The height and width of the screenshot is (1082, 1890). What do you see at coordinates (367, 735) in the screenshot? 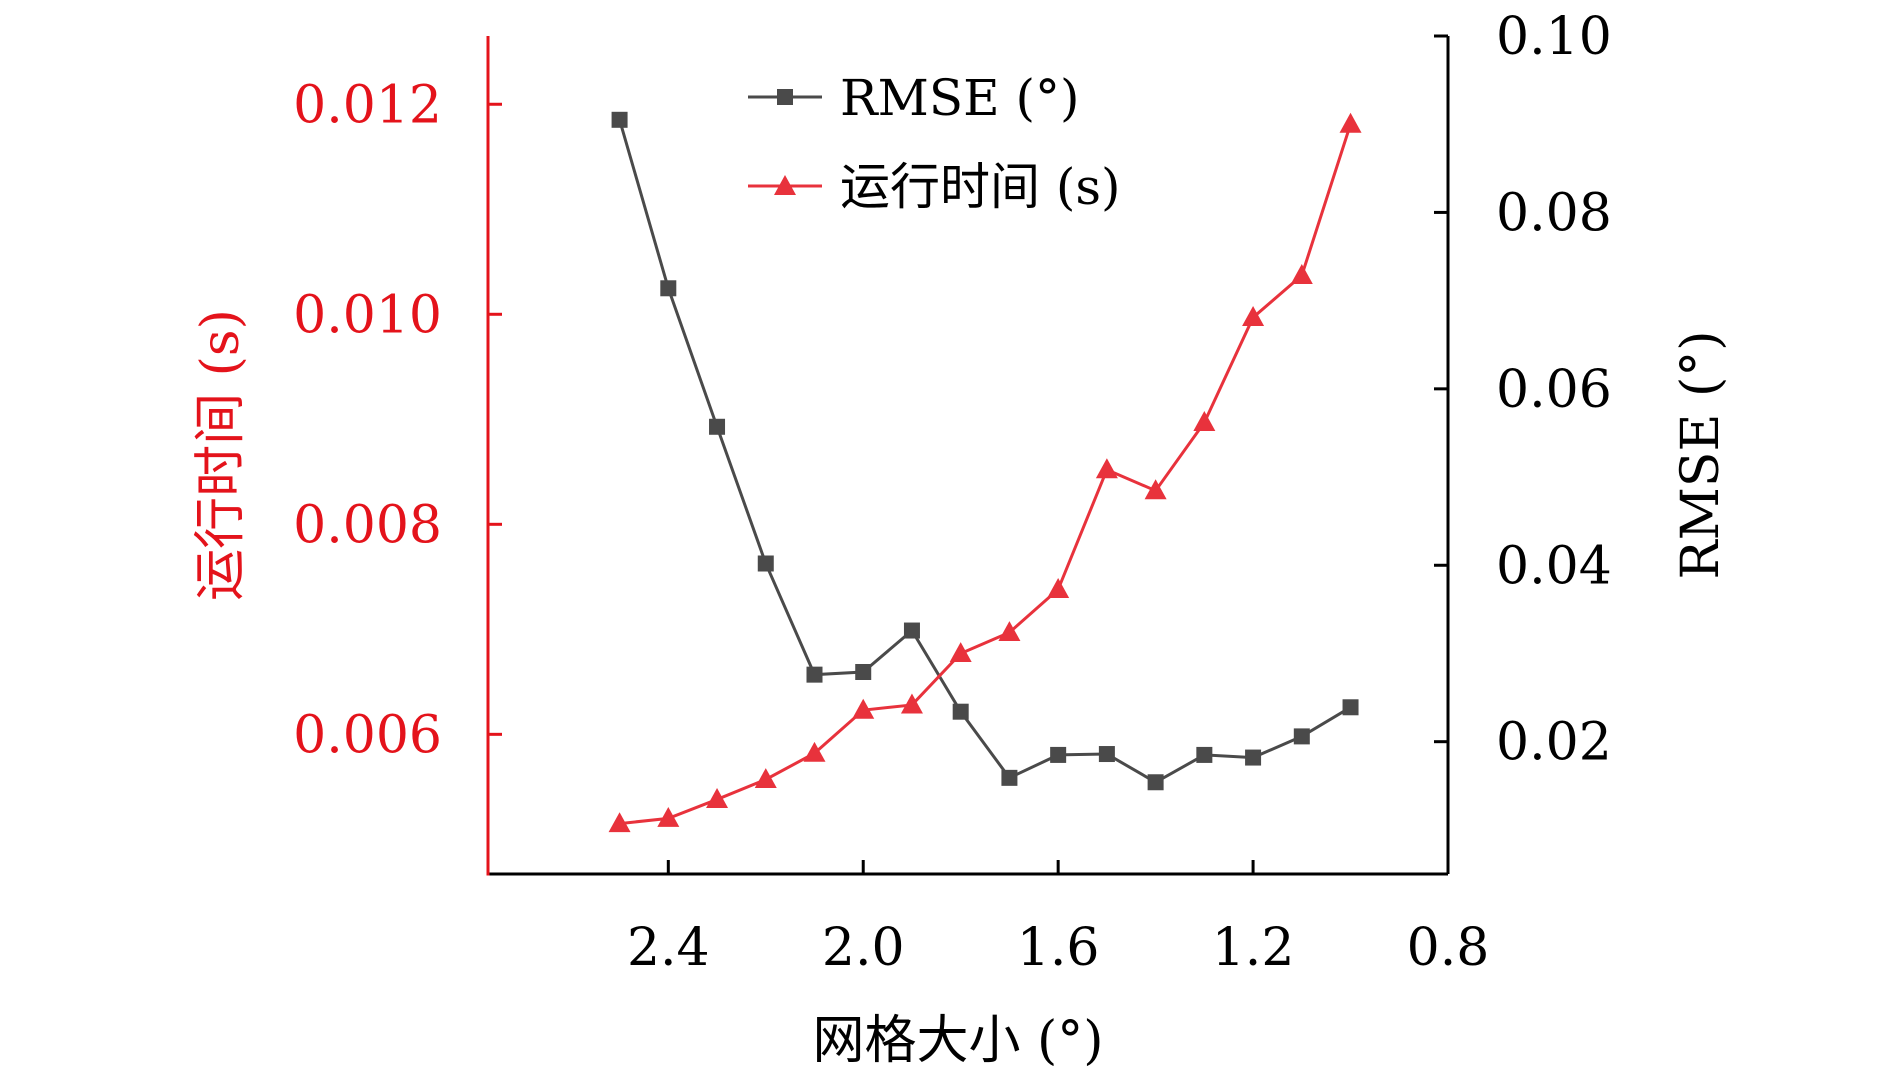
I see `y-left-tick-label: 0.006` at bounding box center [367, 735].